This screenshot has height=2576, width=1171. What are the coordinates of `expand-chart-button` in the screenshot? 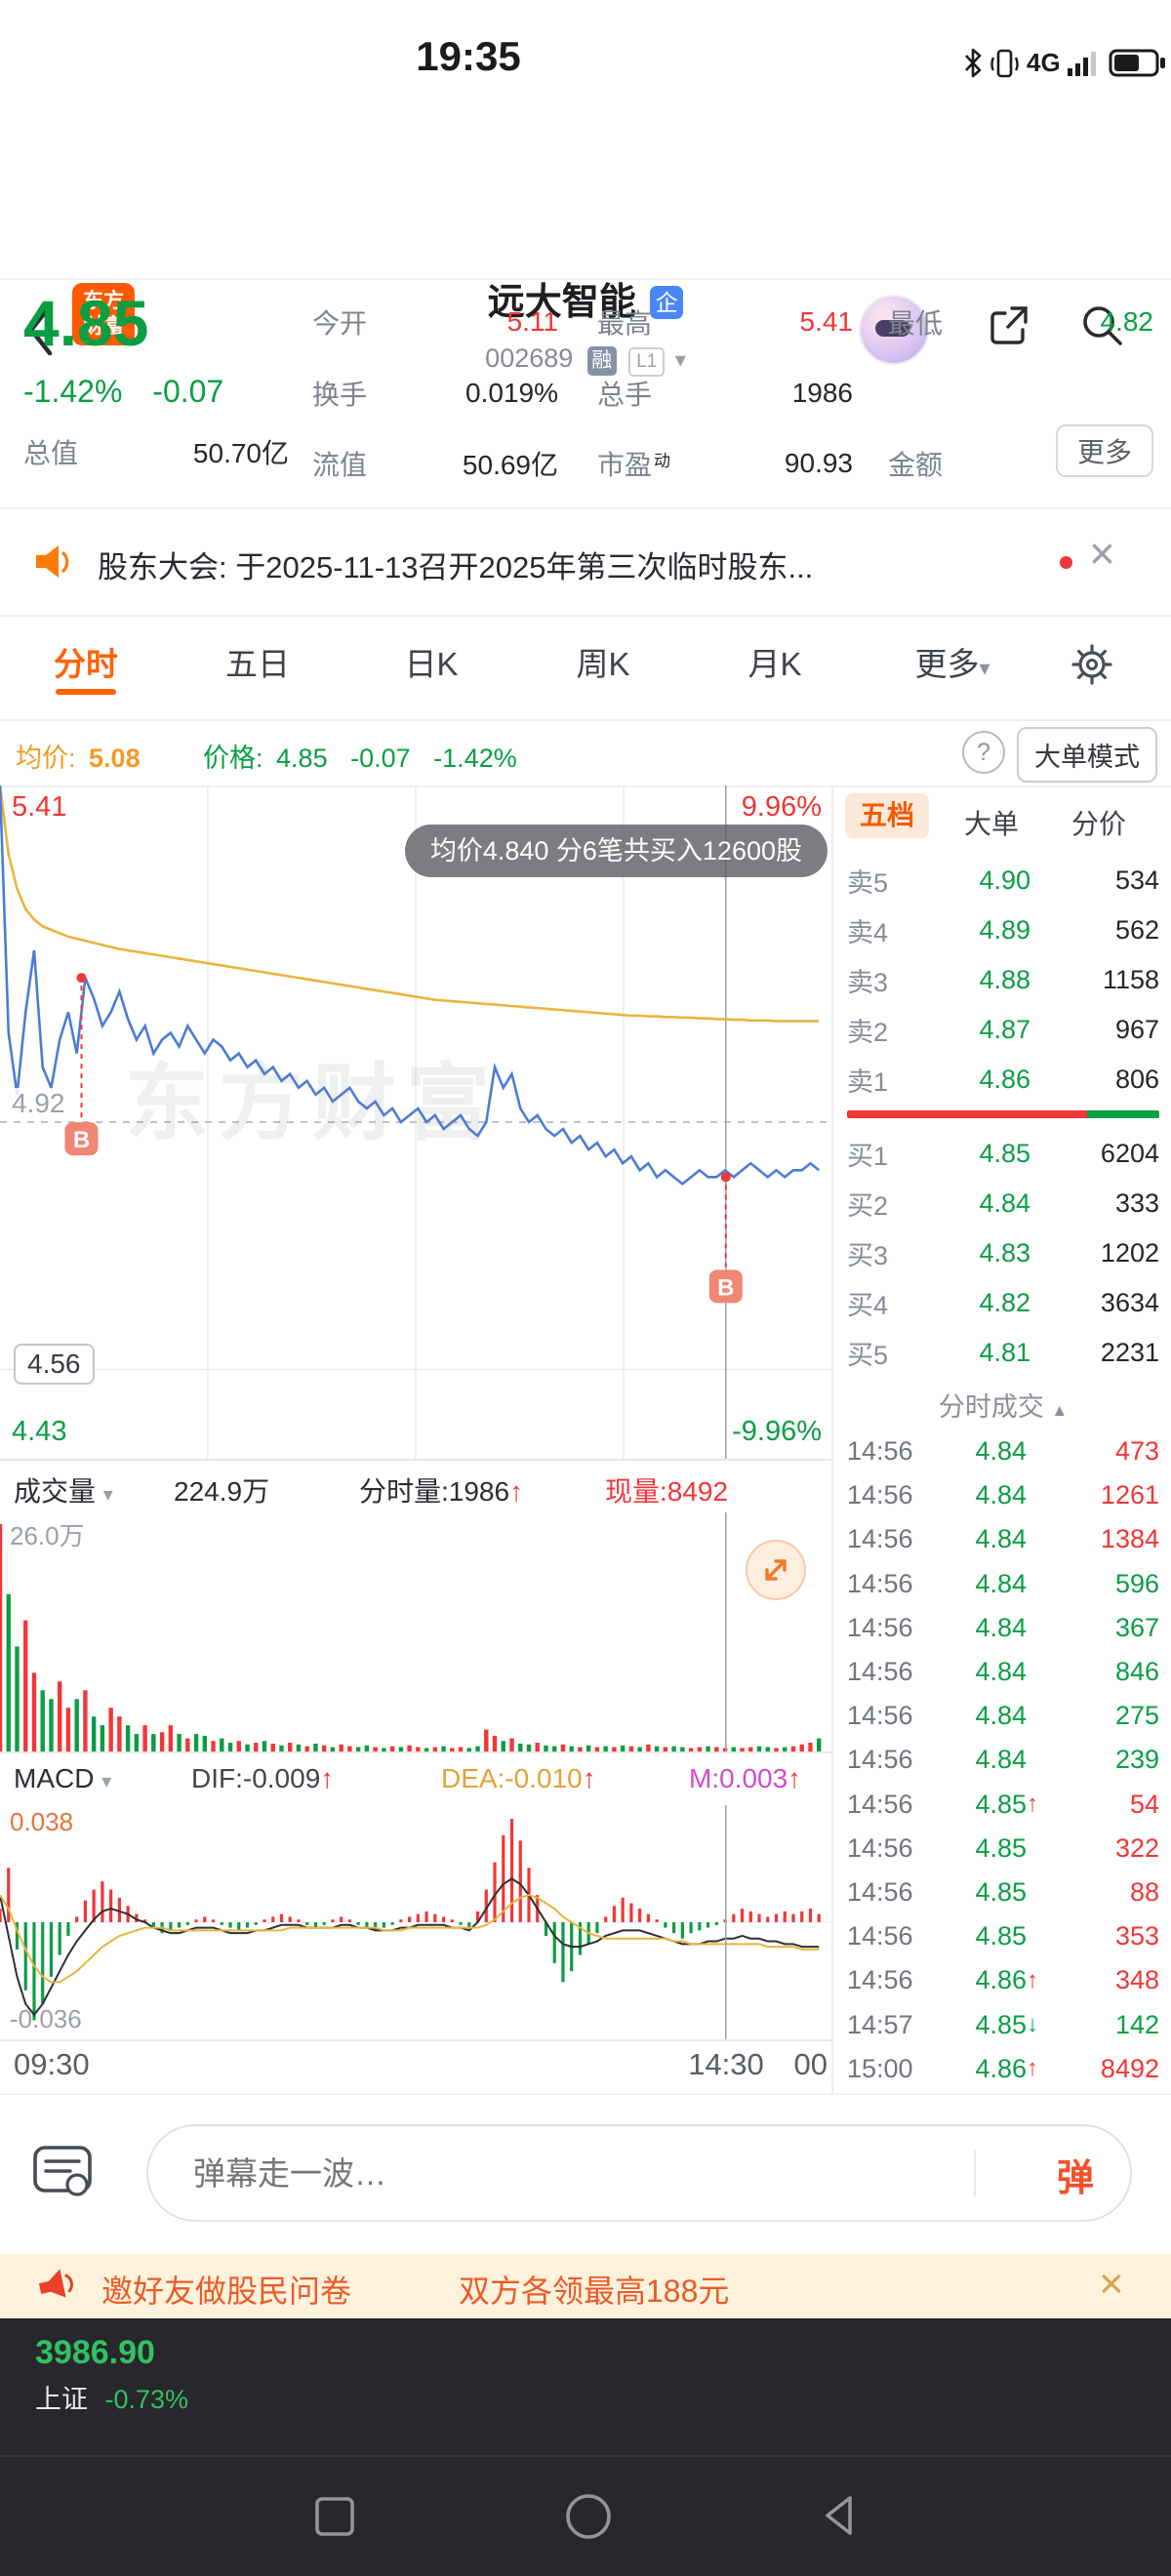 It's located at (776, 1570).